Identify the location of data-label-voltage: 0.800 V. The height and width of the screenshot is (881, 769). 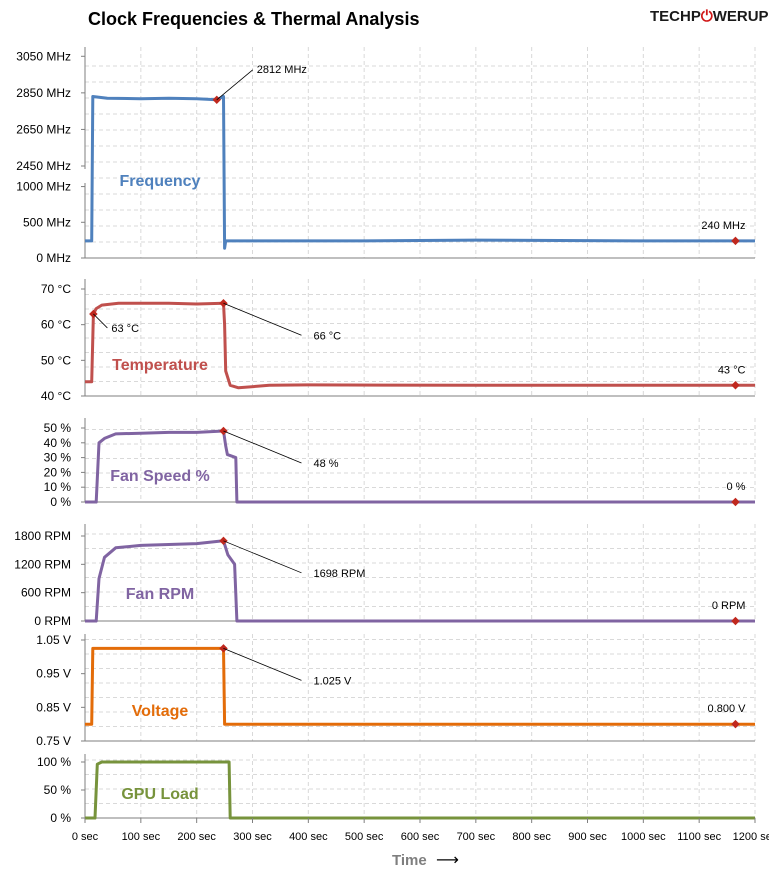
(727, 709).